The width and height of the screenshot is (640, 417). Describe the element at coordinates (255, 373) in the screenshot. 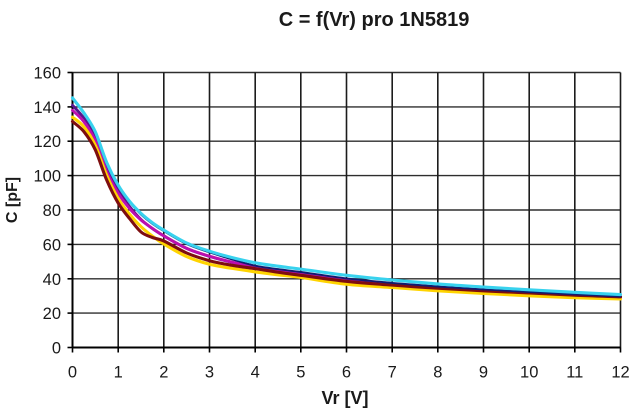

I see `svg-text: 4` at that location.